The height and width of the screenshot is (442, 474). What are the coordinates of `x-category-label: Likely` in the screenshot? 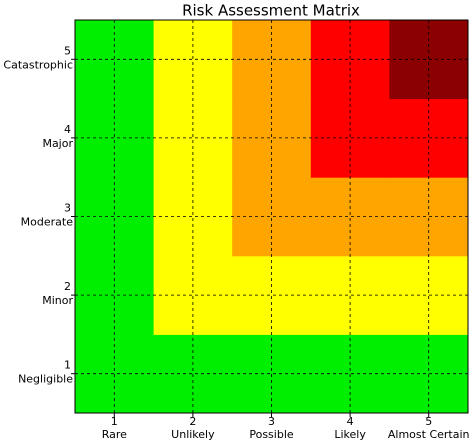 It's located at (350, 434).